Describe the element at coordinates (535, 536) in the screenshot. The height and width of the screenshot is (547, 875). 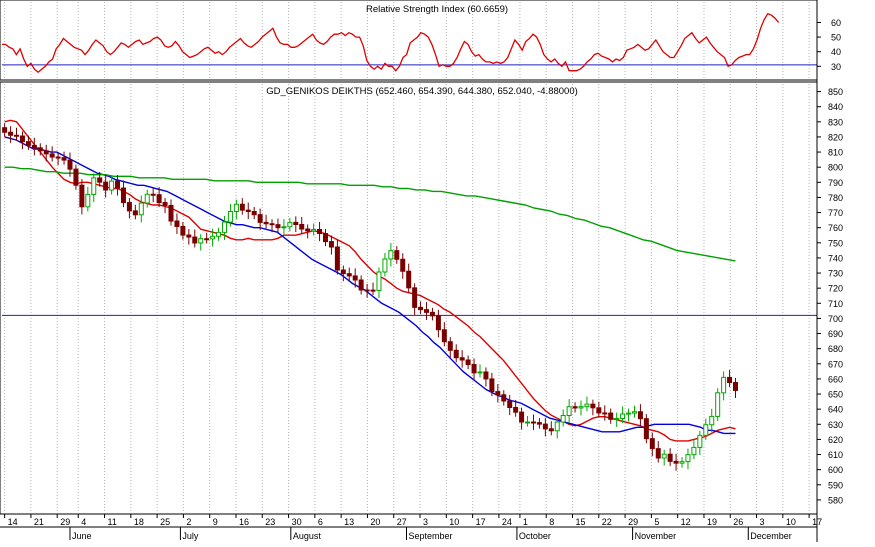
I see `month-label: October` at that location.